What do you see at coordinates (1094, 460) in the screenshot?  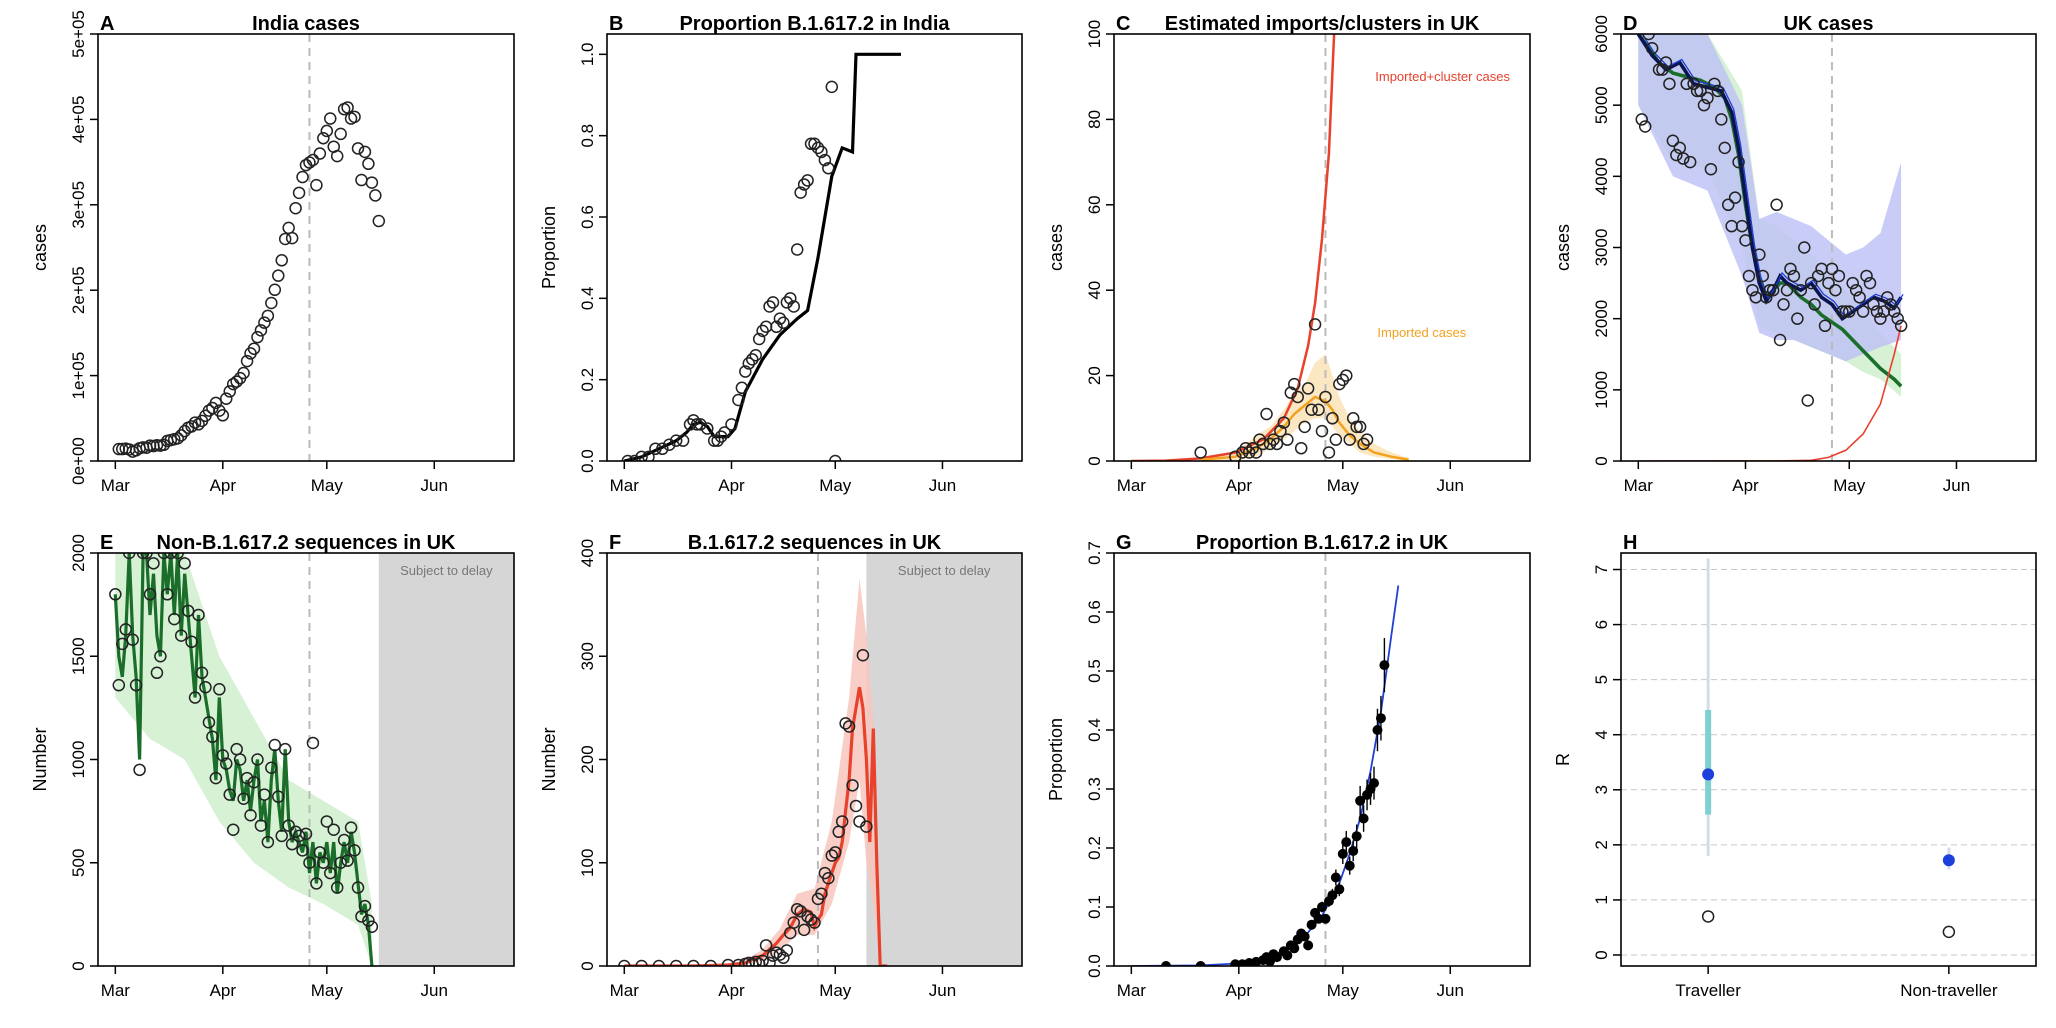 I see `y-tick-label-0: 0` at bounding box center [1094, 460].